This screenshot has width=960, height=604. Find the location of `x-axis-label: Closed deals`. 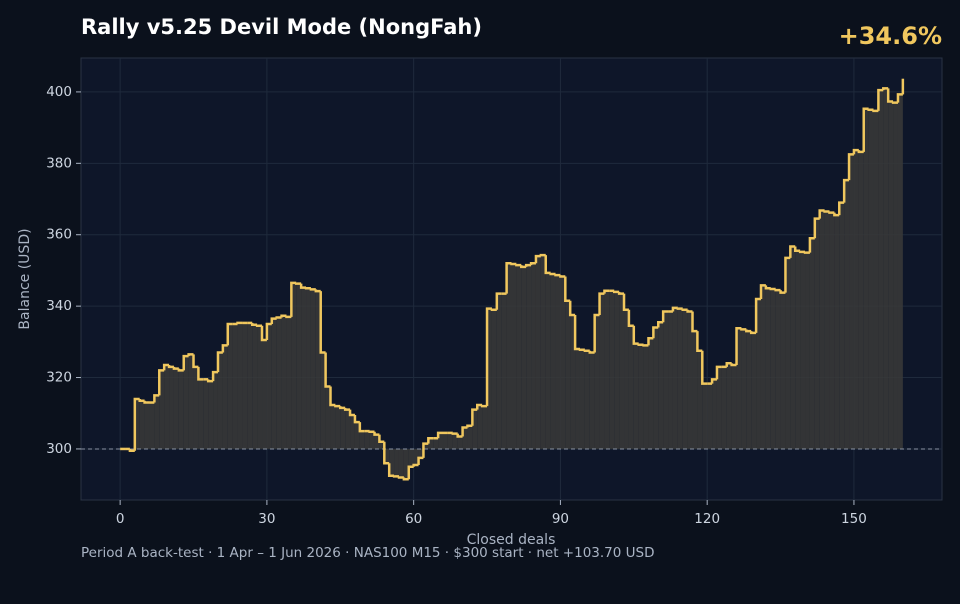

x-axis-label: Closed deals is located at coordinates (511, 540).